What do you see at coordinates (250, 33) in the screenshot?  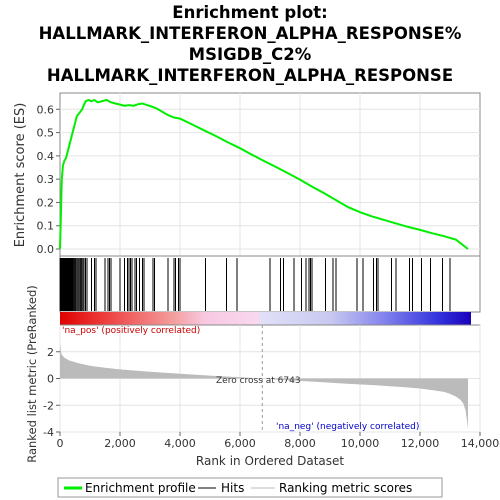 I see `title-line-2: HALLMARK_INTERFERON_ALPHA_RESPONSE%` at bounding box center [250, 33].